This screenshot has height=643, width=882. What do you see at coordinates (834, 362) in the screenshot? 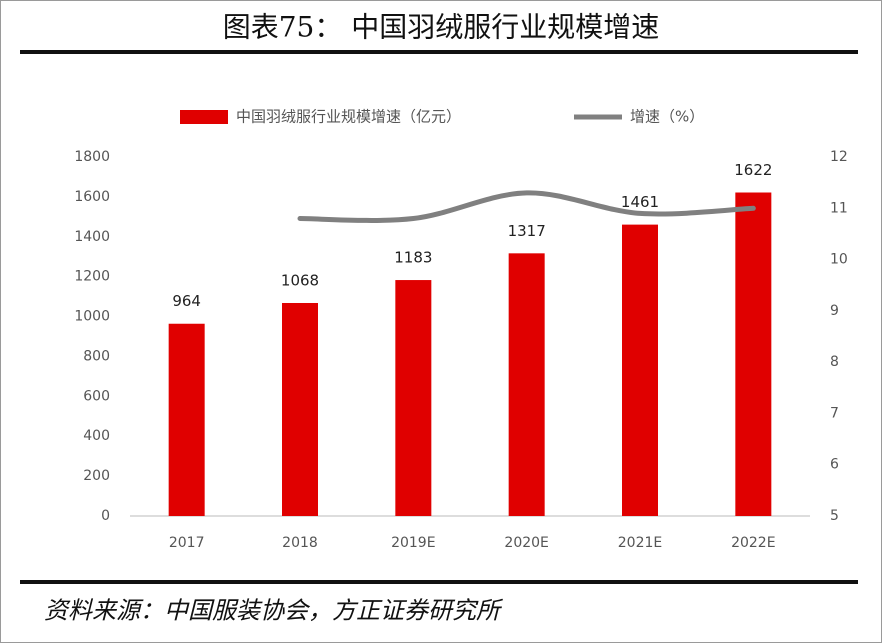
I see `y2-tick-label: 8` at bounding box center [834, 362].